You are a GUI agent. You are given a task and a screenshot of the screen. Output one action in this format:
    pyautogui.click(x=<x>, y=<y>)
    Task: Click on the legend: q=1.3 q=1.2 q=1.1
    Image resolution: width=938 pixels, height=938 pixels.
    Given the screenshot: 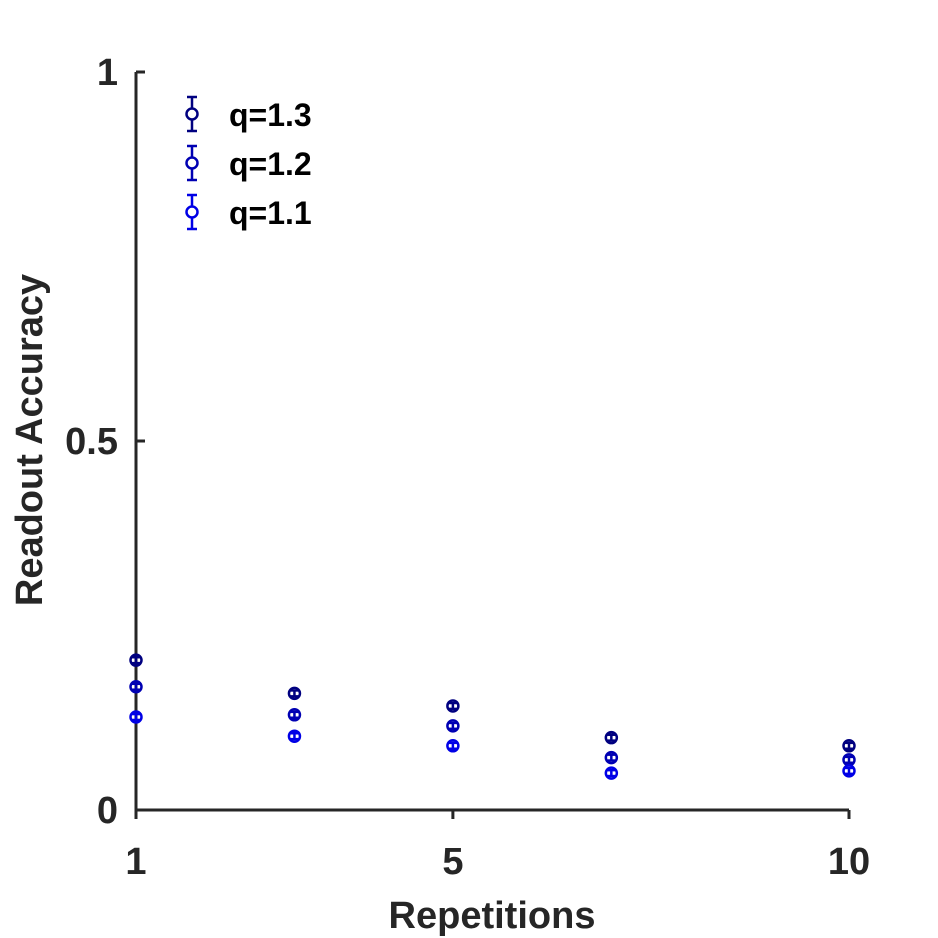 What is the action you would take?
    pyautogui.click(x=248, y=163)
    